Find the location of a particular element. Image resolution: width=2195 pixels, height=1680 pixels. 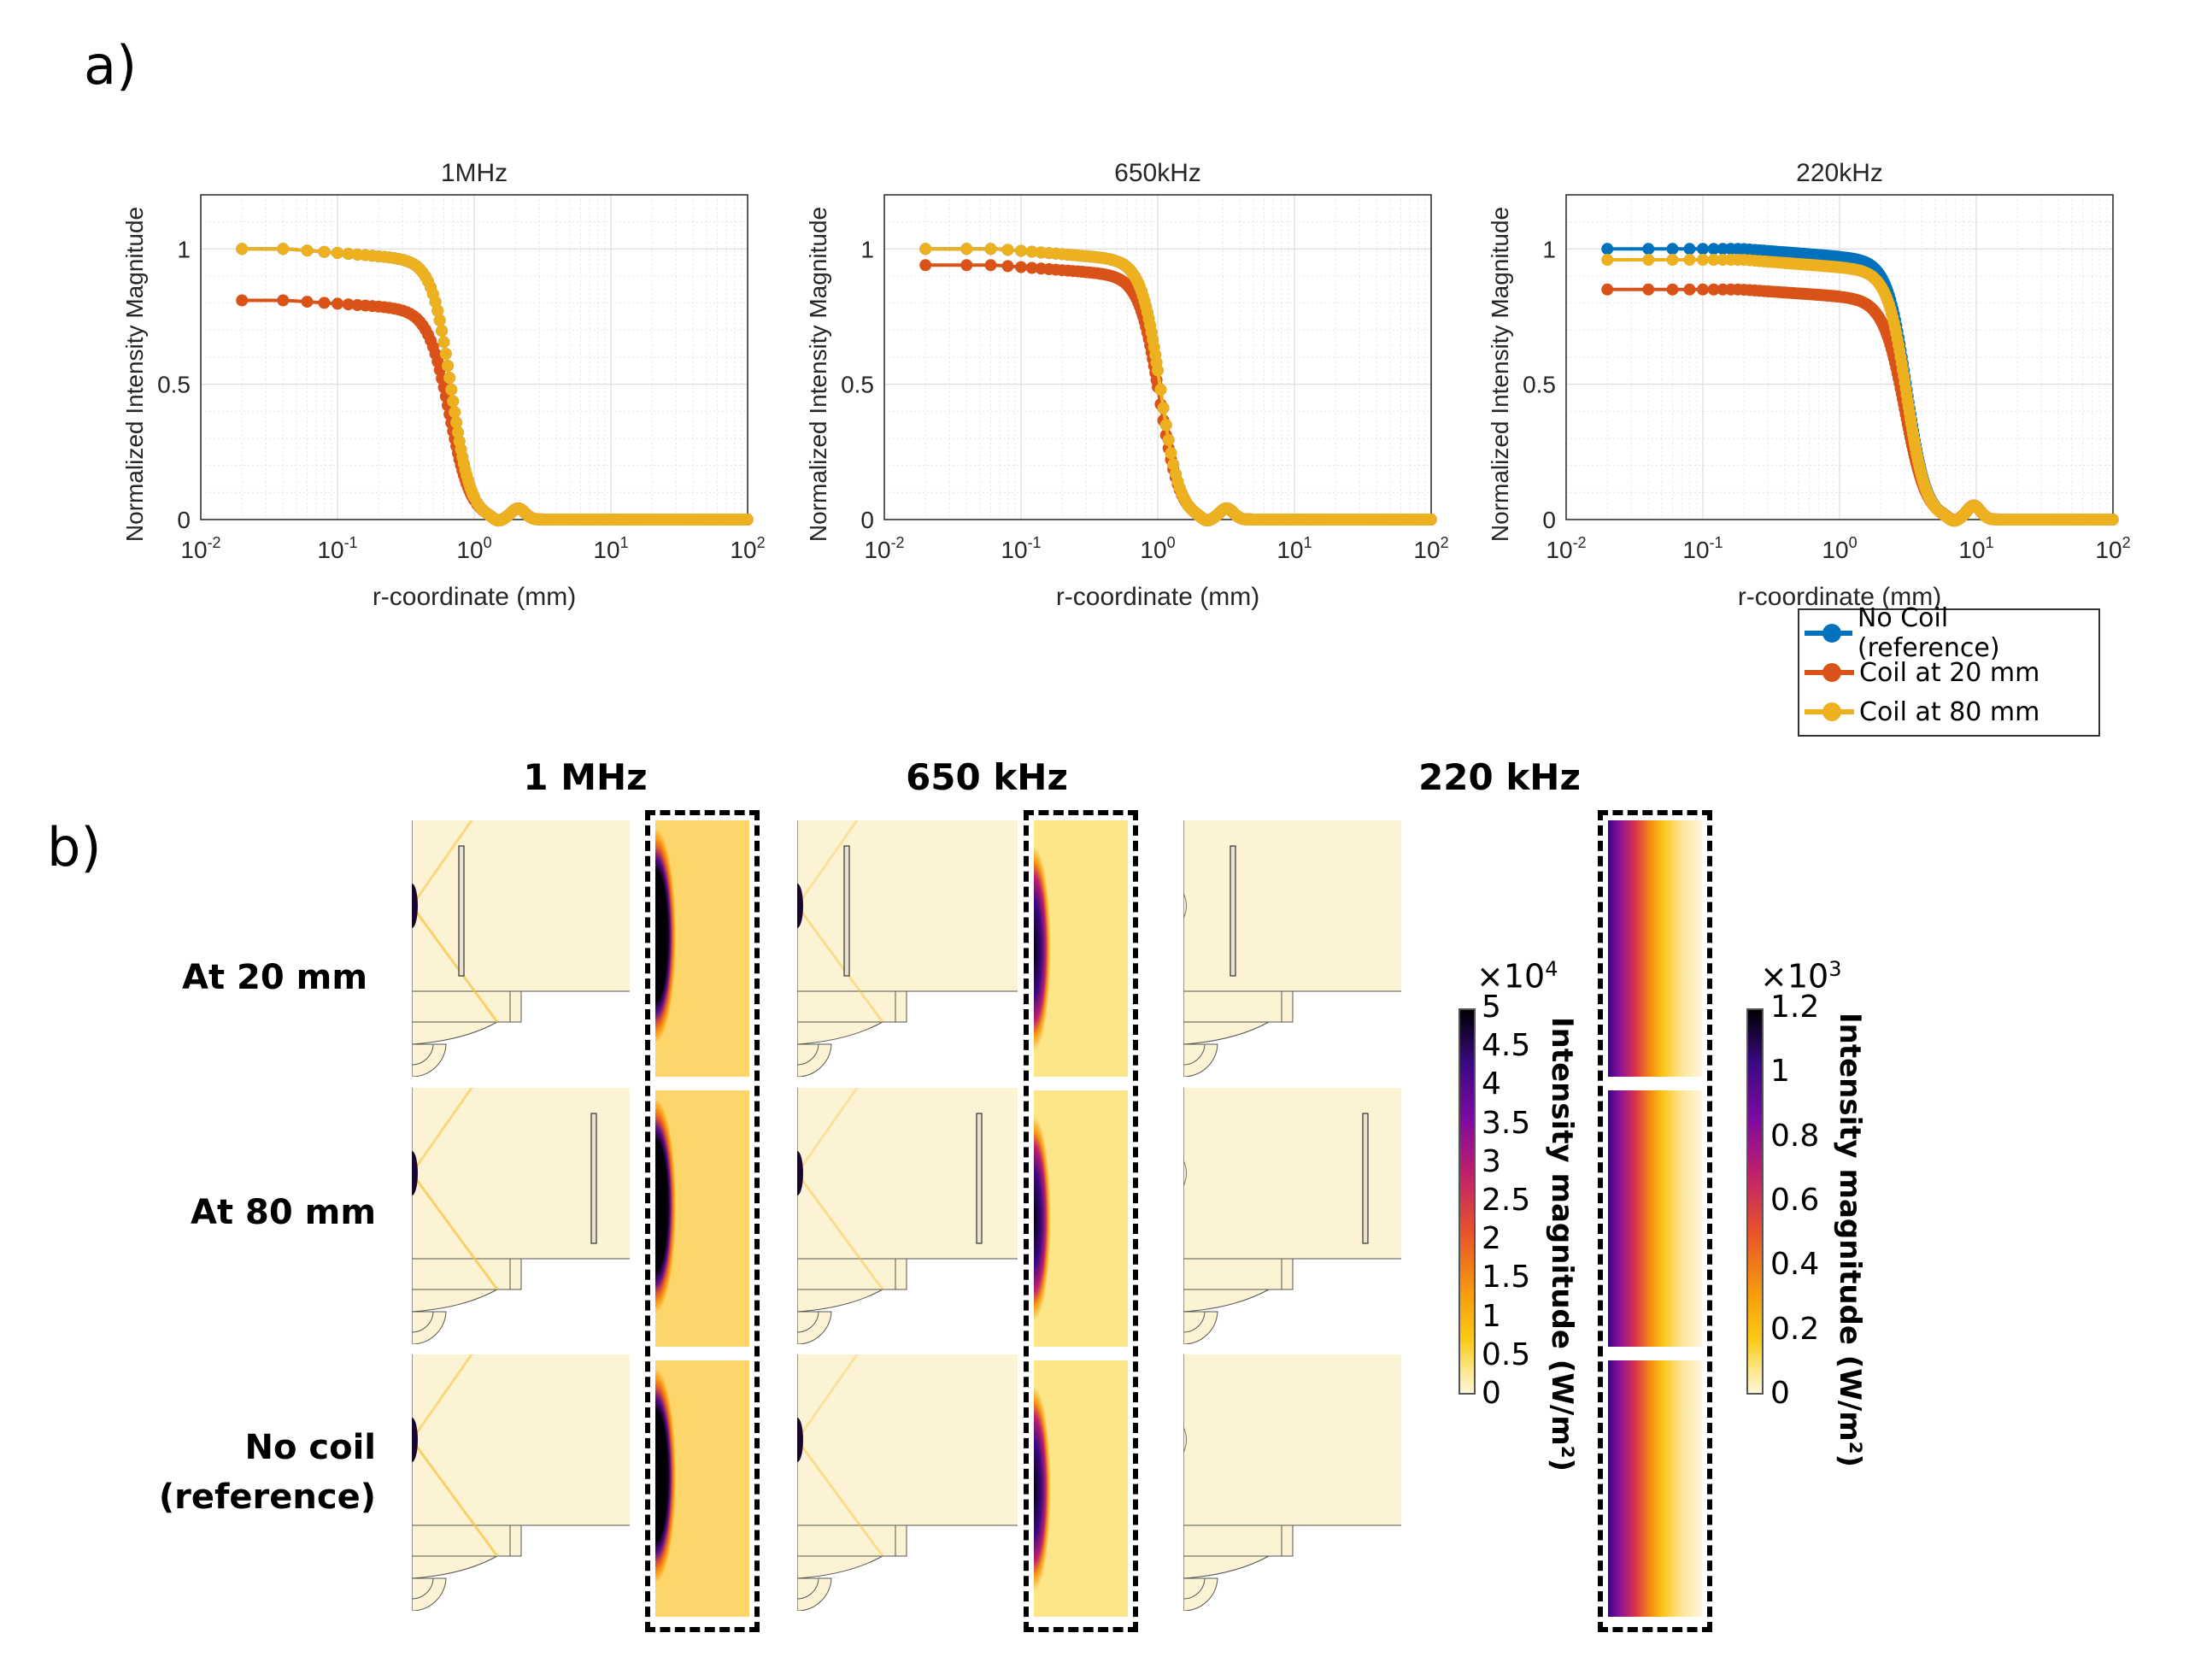

colorbar-tick-label: 4 is located at coordinates (1491, 1084).